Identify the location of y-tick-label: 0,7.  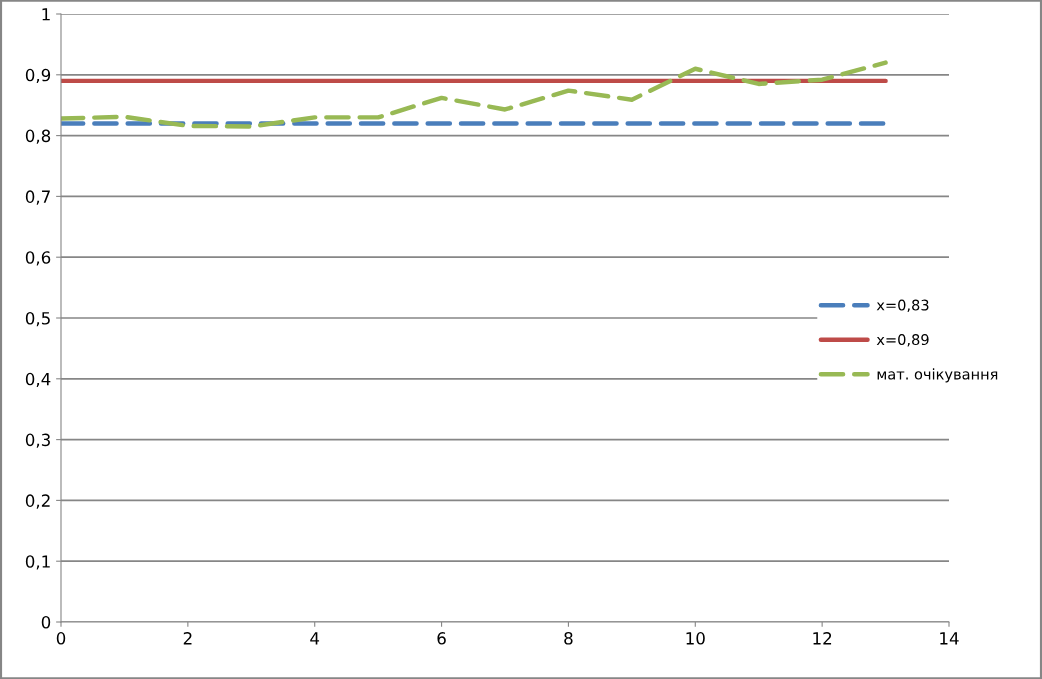
(37, 197).